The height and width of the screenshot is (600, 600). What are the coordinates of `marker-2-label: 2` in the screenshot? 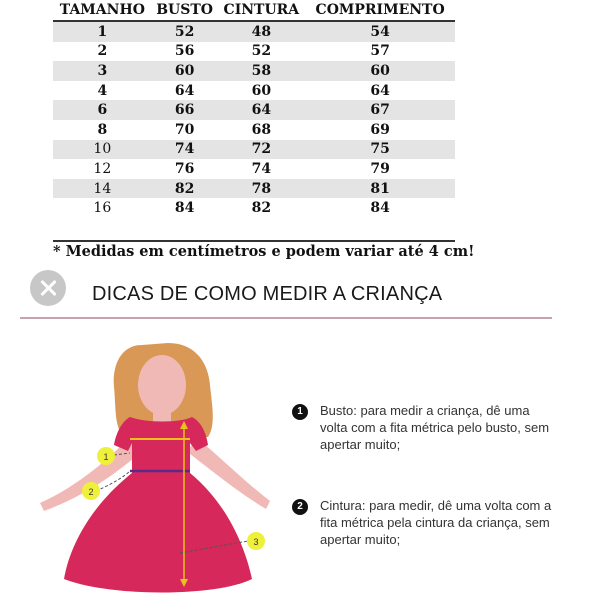 It's located at (90, 492).